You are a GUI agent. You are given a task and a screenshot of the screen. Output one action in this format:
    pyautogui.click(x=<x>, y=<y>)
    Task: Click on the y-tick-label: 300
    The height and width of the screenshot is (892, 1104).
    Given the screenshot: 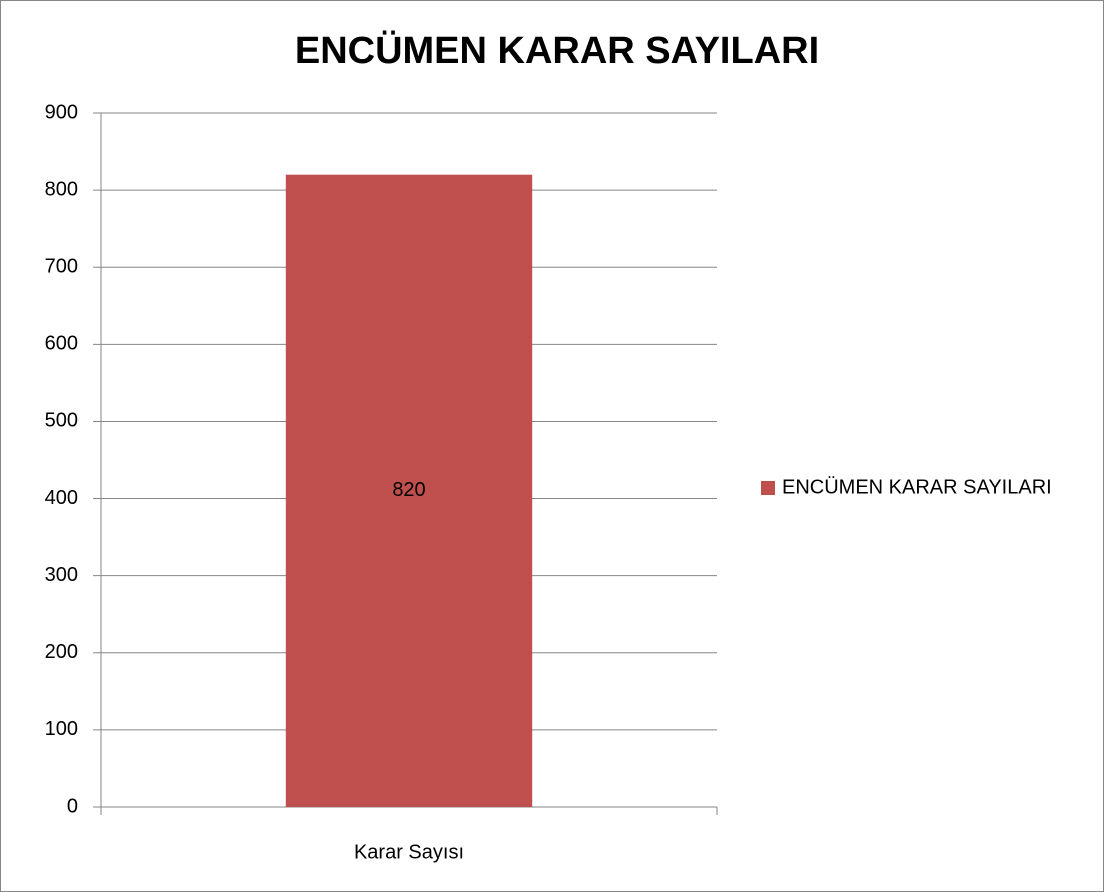 What is the action you would take?
    pyautogui.click(x=61, y=575)
    